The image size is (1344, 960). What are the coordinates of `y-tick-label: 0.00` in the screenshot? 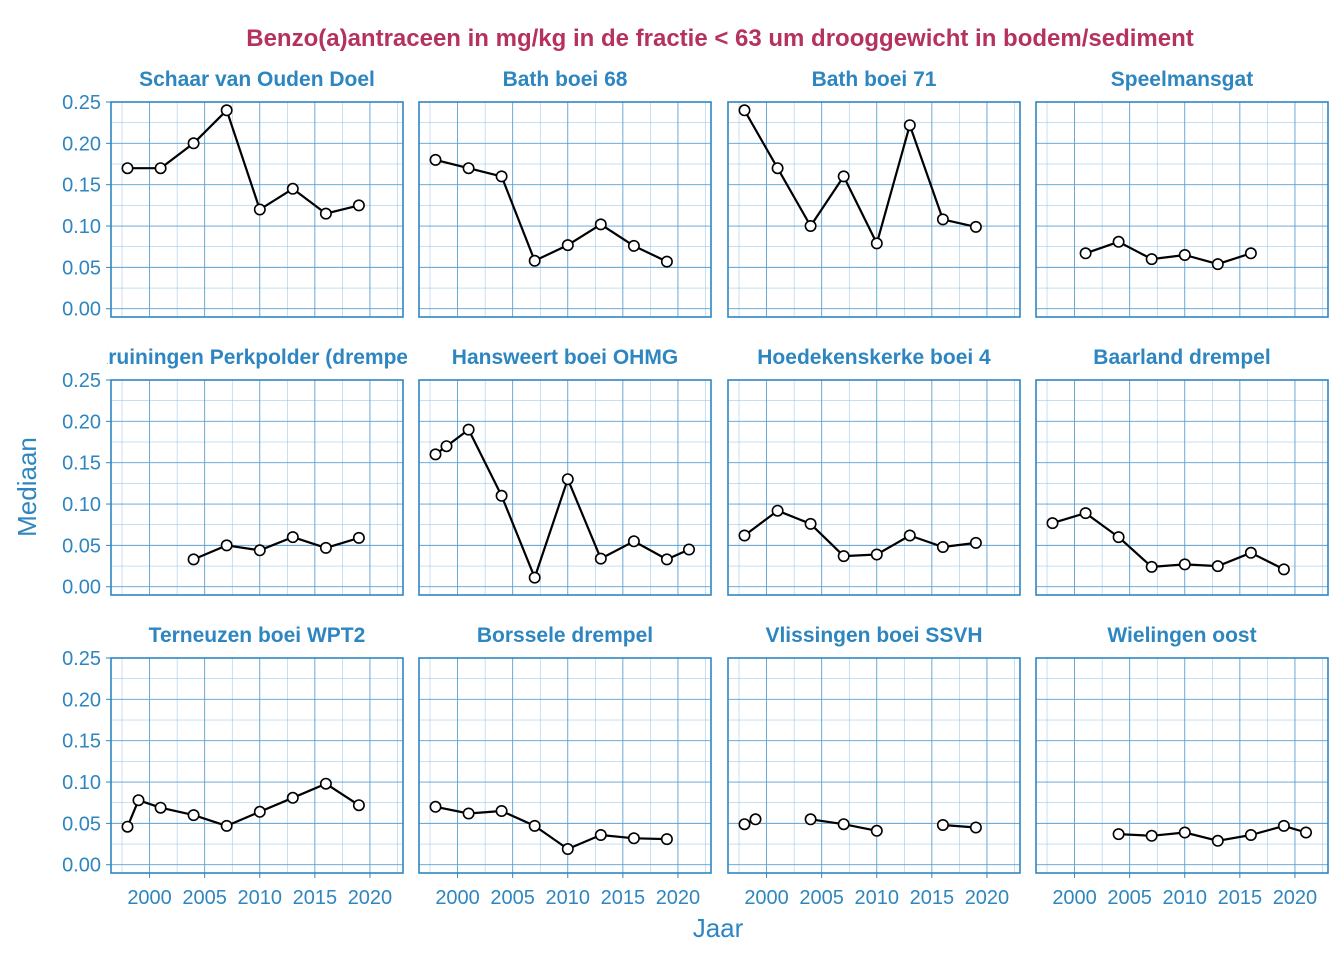 It's located at (81, 310).